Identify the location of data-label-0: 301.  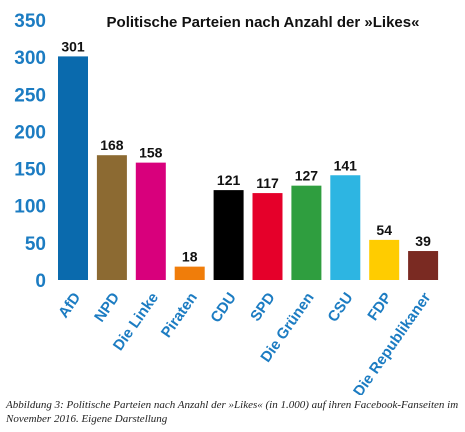
(73, 46).